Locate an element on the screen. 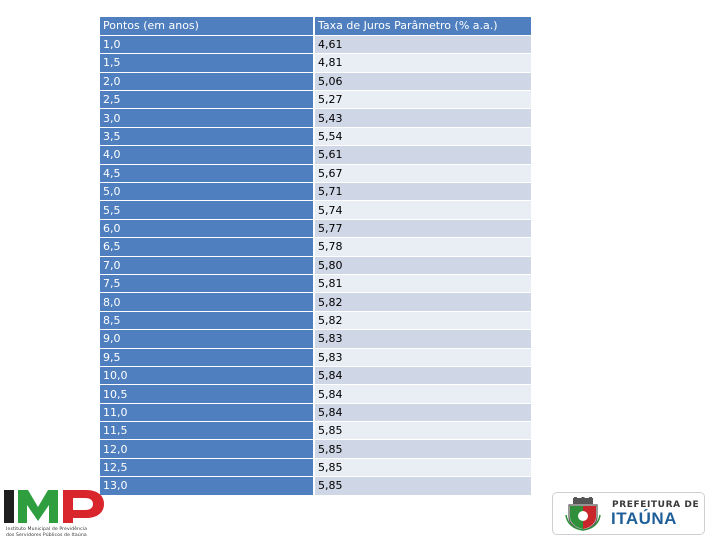 This screenshot has height=540, width=720. imp-logo-mark is located at coordinates (54, 506).